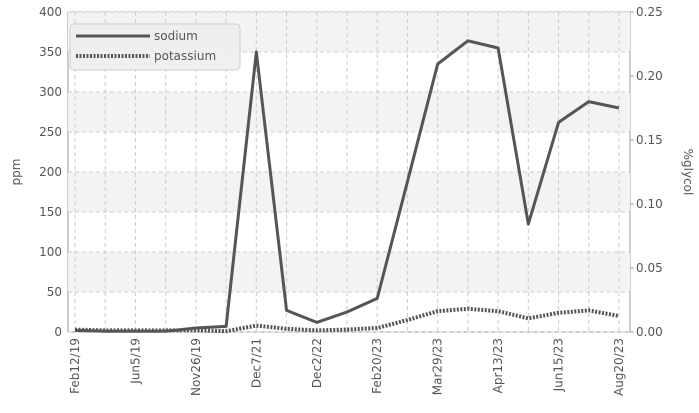 Image resolution: width=699 pixels, height=413 pixels. Describe the element at coordinates (649, 204) in the screenshot. I see `y2-tick-label: 0.10` at that location.